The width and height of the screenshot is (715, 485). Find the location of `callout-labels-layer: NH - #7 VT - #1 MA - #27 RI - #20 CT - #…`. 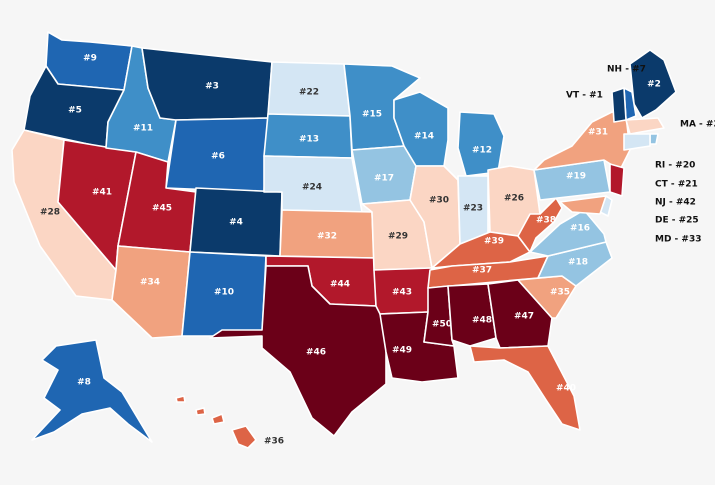

callout-labels-layer: NH - #7 VT - #1 MA - #27 RI - #20 CT - #… is located at coordinates (640, 155).